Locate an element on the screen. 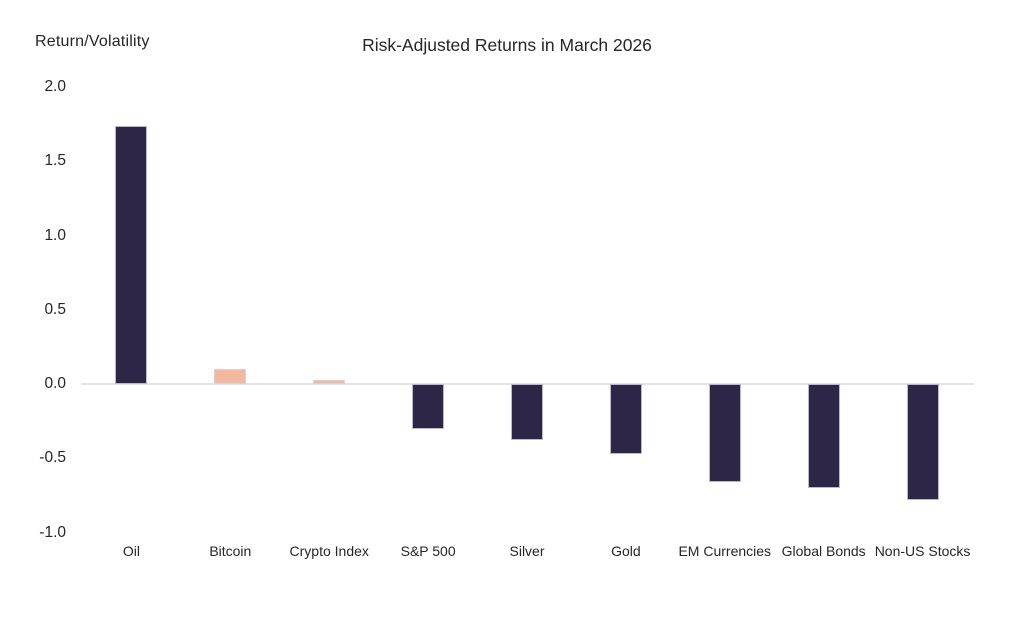 Image resolution: width=1024 pixels, height=619 pixels. y-tick-label: 1.0 is located at coordinates (55, 235).